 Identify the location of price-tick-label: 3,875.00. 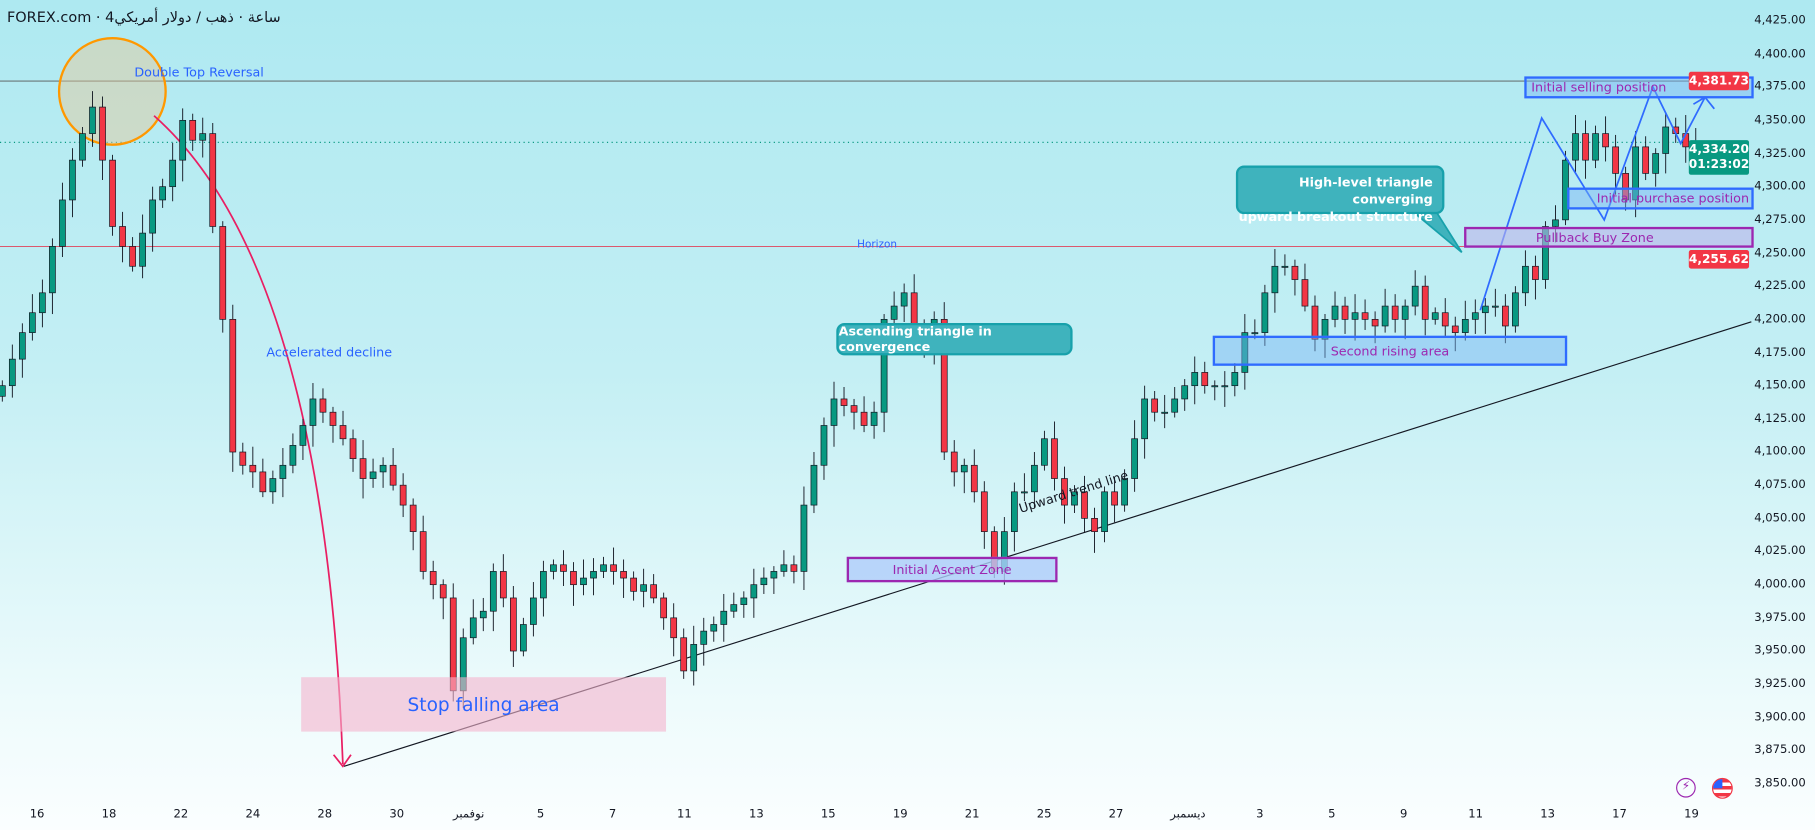
(1780, 750).